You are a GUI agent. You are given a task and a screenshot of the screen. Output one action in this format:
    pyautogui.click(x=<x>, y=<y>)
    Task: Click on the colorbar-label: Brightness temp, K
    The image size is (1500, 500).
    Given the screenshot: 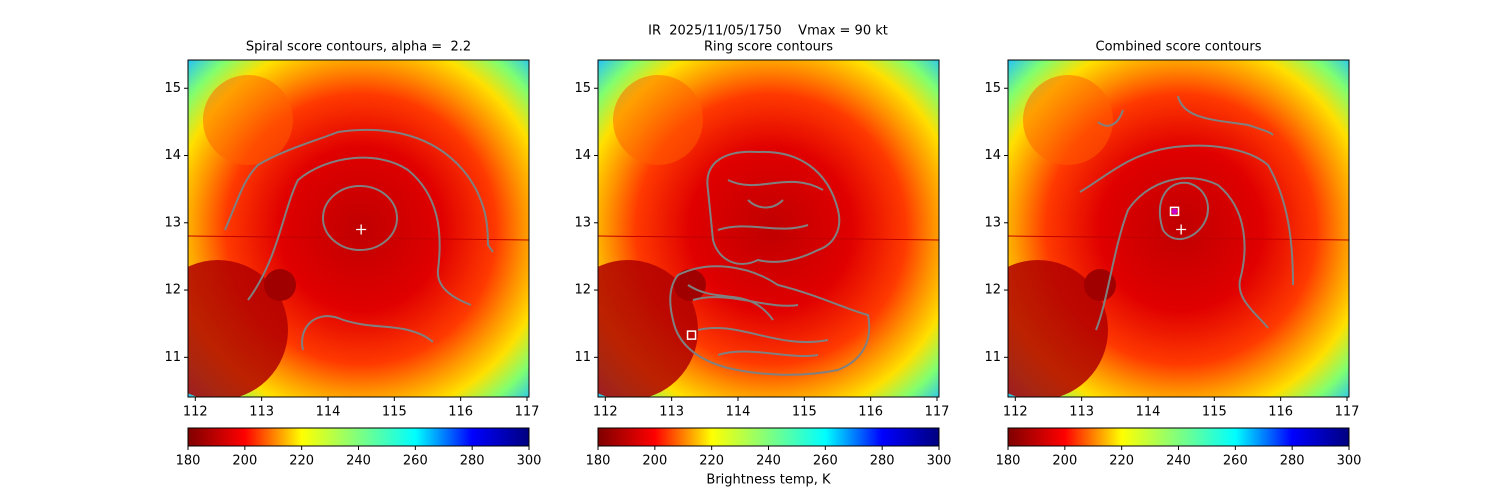 What is the action you would take?
    pyautogui.click(x=768, y=480)
    